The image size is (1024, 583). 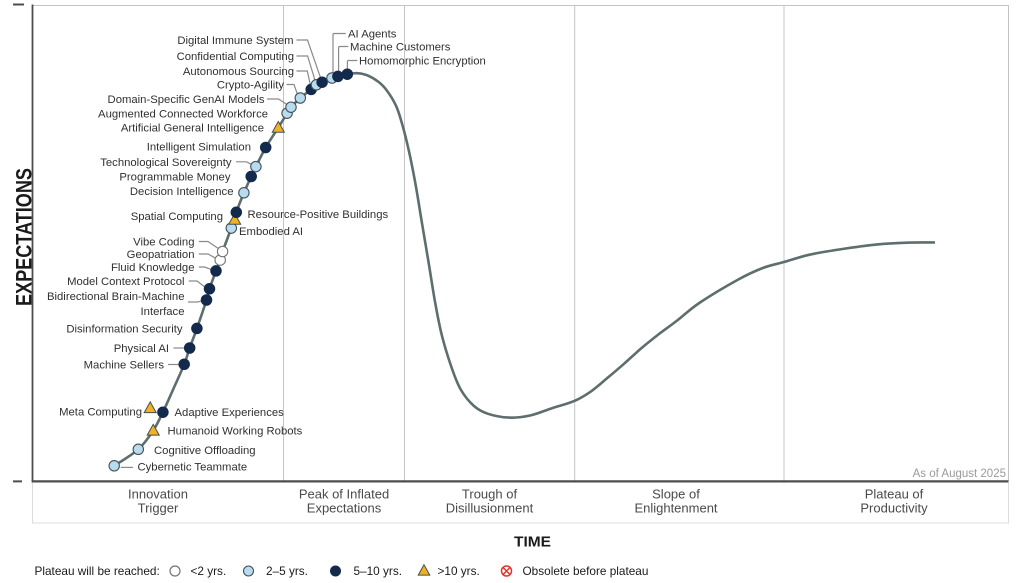 I want to click on svg-text: Obsolete before plateau, so click(x=586, y=571).